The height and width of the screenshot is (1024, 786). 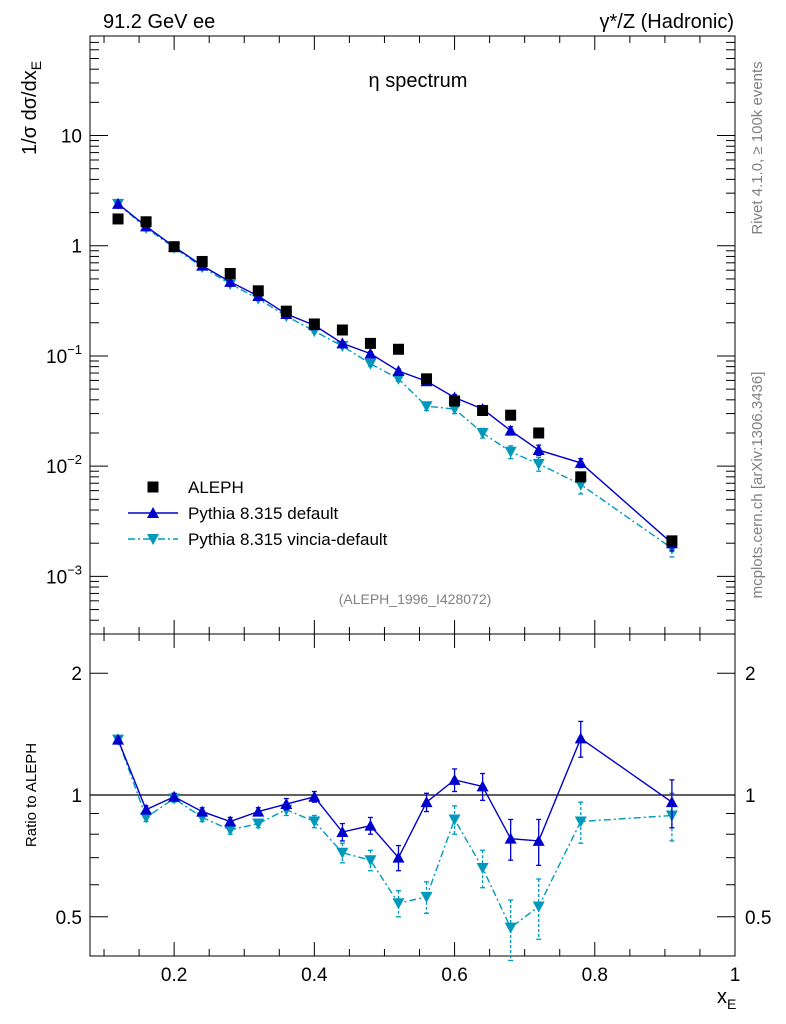 What do you see at coordinates (757, 147) in the screenshot?
I see `rivet-version-label: Rivet 4.1.0, ≥ 100k events` at bounding box center [757, 147].